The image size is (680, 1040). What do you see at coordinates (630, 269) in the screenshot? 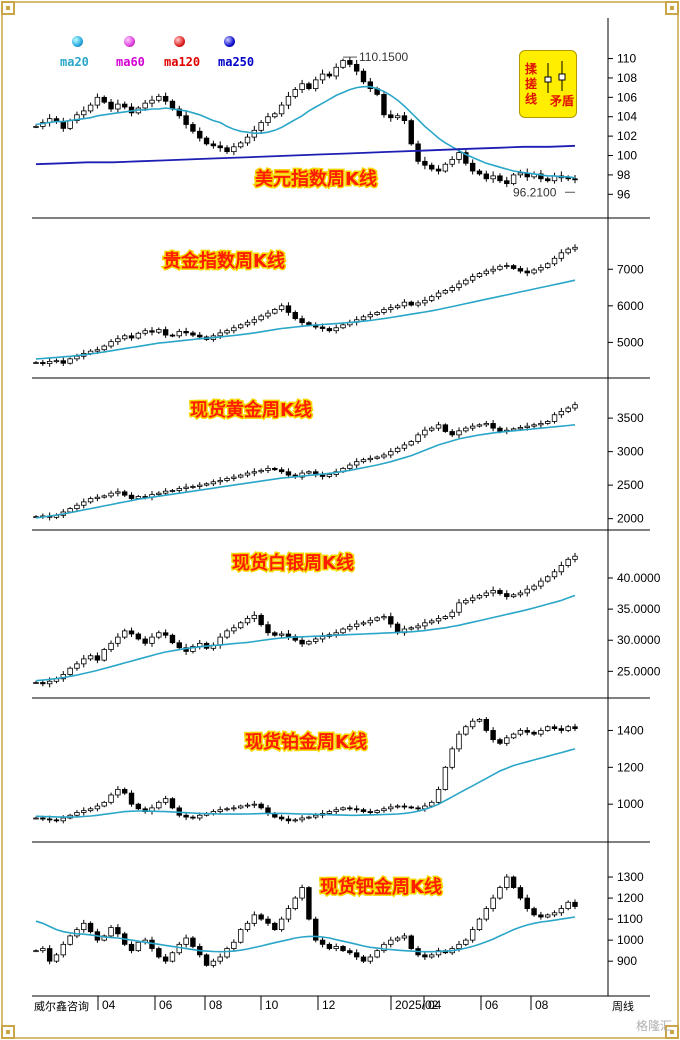
I see `ytick-label-1-0: 7000` at bounding box center [630, 269].